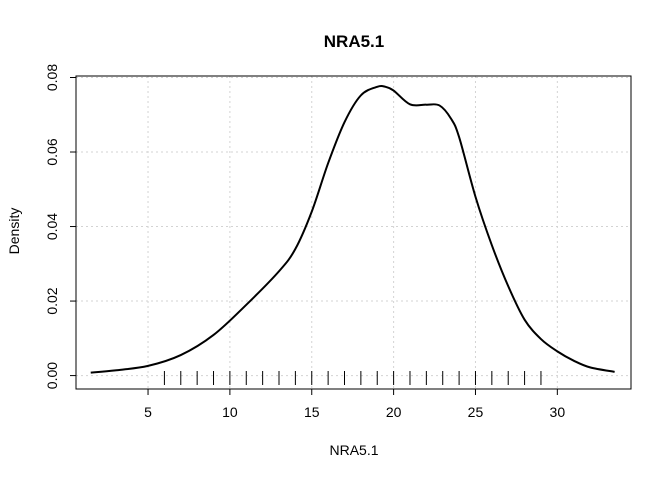 Image resolution: width=672 pixels, height=480 pixels. I want to click on x-tick-label: 5, so click(148, 412).